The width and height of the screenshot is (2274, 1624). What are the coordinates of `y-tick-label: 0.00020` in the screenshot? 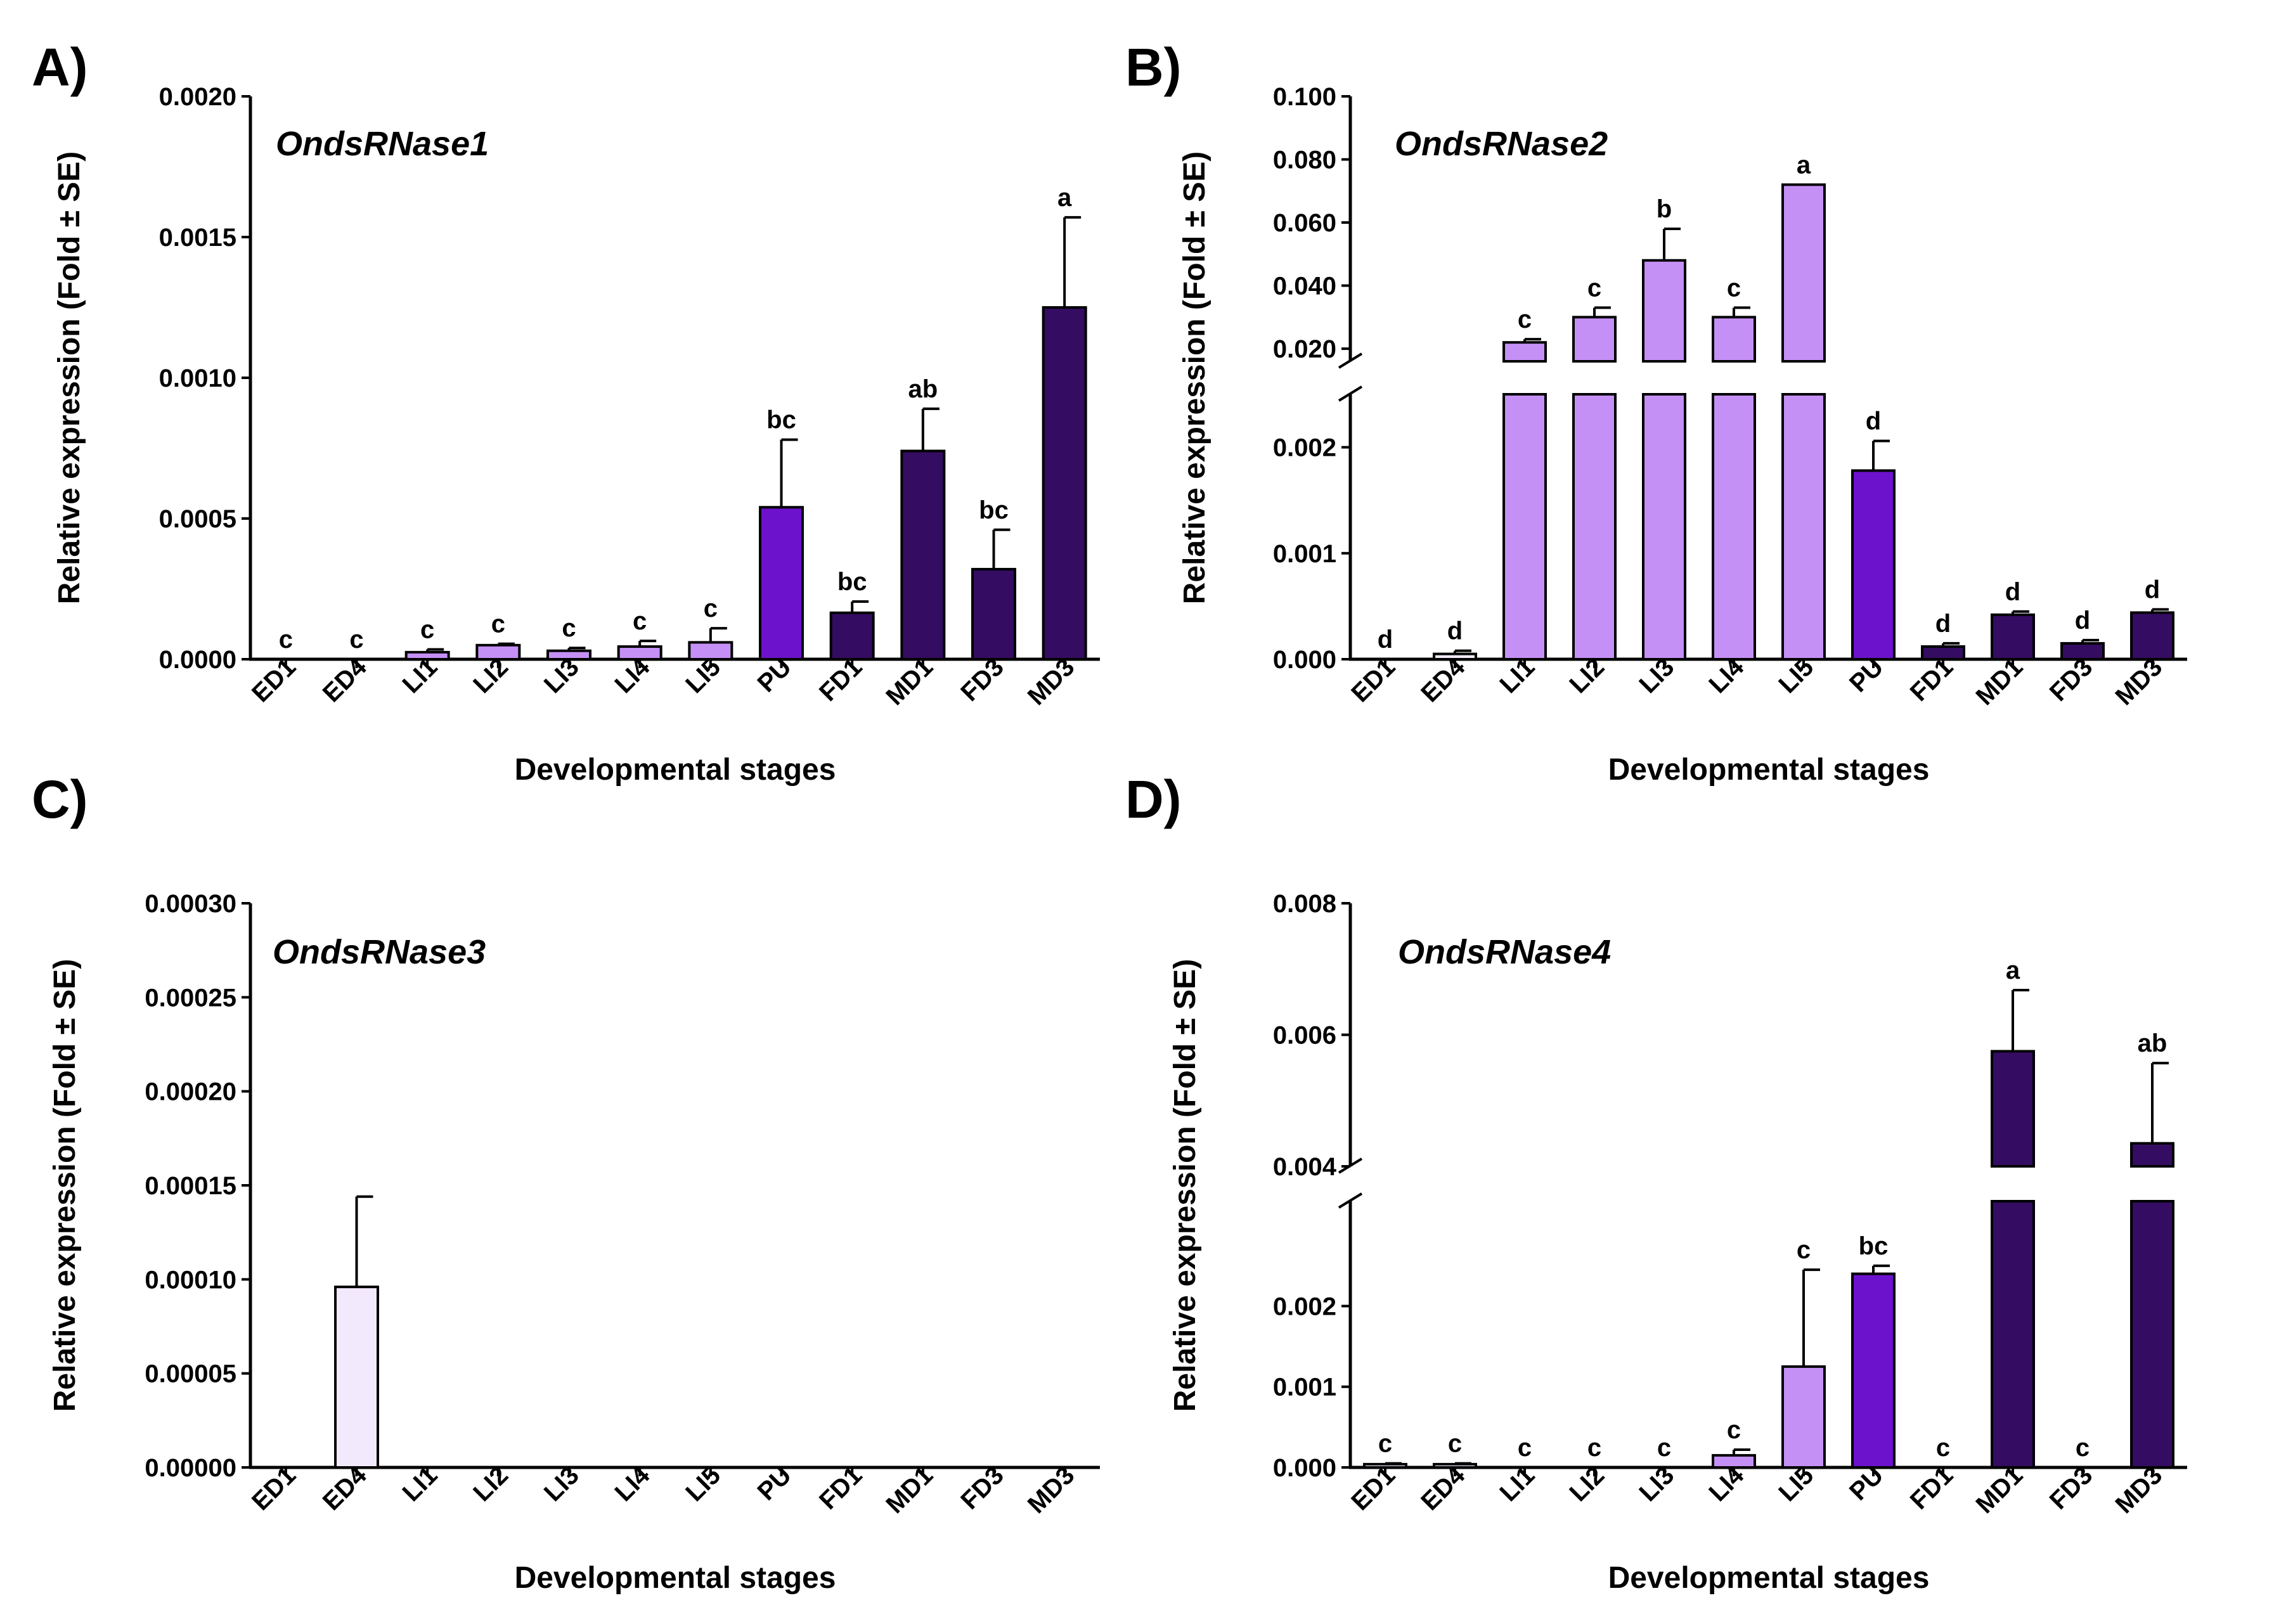 It's located at (190, 1092).